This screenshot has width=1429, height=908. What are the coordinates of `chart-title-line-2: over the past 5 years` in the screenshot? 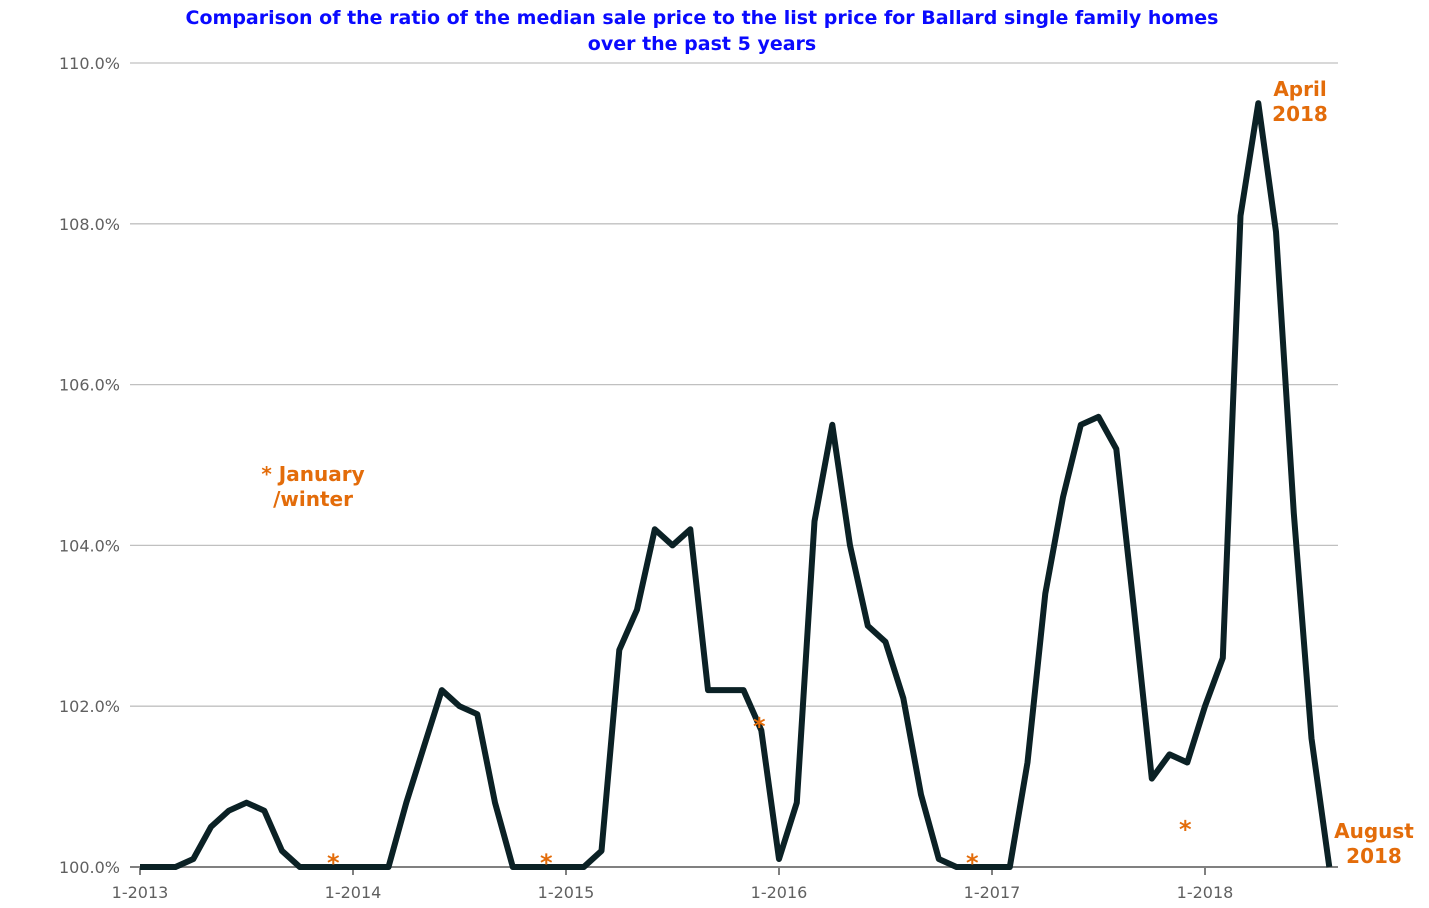 It's located at (702, 44).